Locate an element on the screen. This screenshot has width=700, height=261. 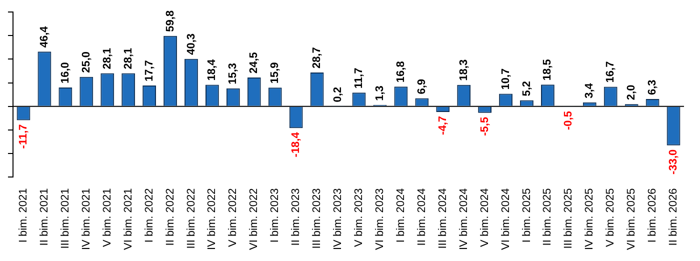
x-tick-label: V bim. 2023 is located at coordinates (359, 217).